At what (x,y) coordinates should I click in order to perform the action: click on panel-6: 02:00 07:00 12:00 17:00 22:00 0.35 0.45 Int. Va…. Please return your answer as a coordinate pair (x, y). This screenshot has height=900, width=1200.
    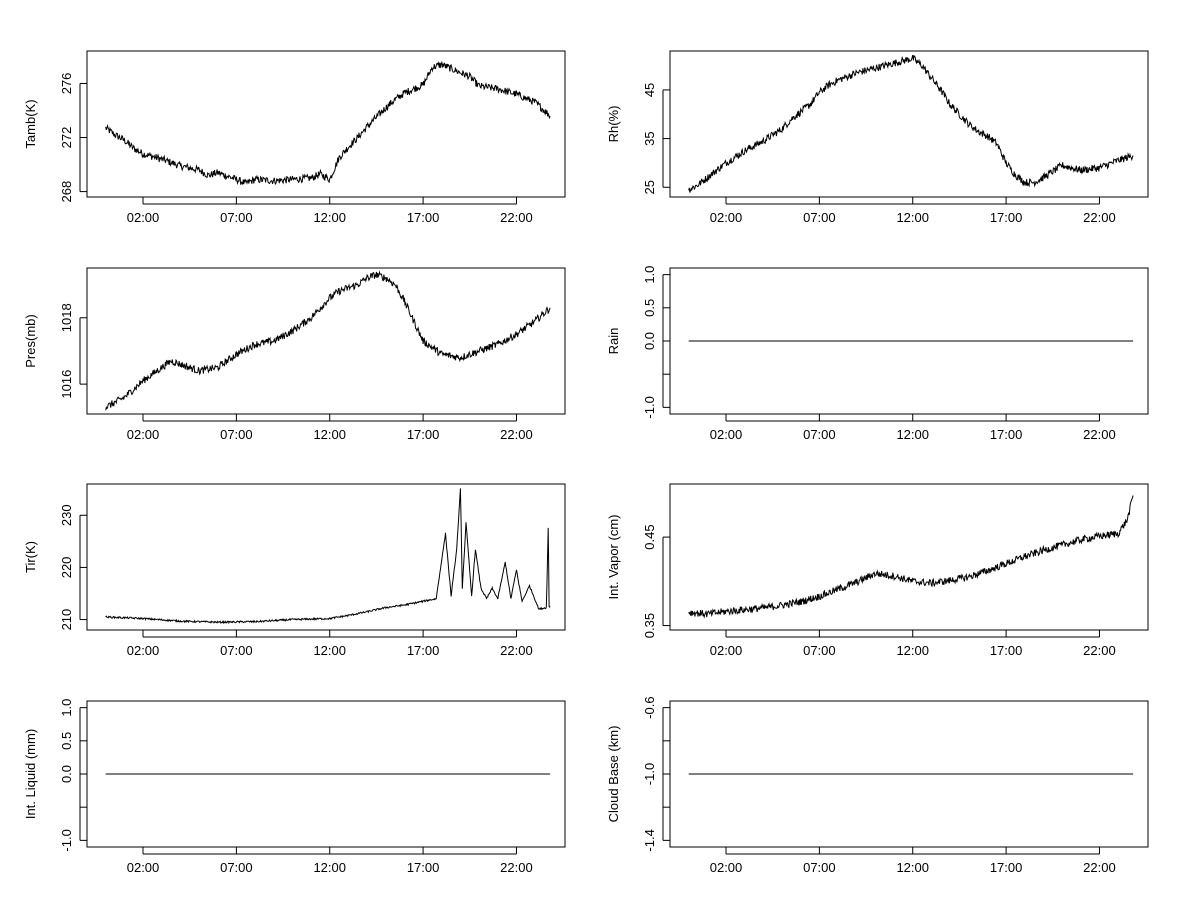
    Looking at the image, I should click on (877, 570).